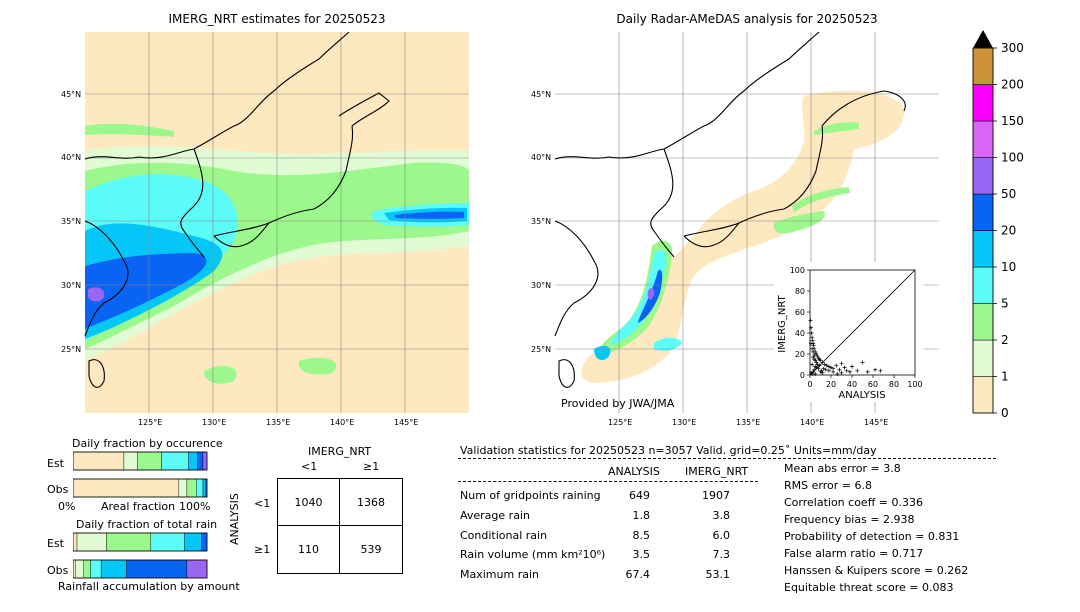 This screenshot has width=1080, height=612. Describe the element at coordinates (641, 554) in the screenshot. I see `stat-analysis: 3.5` at that location.